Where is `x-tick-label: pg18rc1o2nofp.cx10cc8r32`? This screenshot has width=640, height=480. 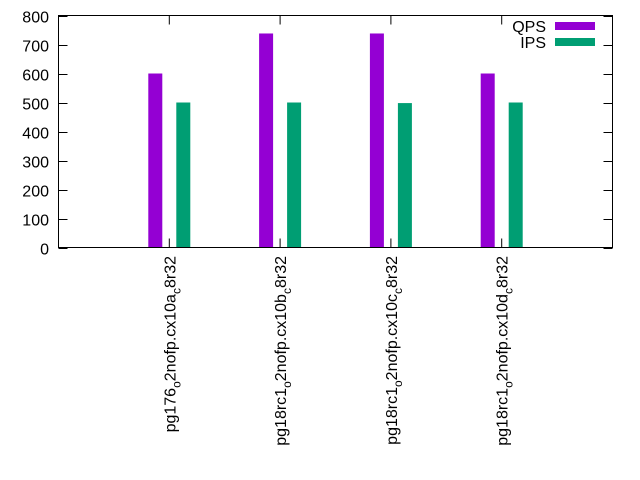
x-tick-label: pg18rc1o2nofp.cx10cc8r32 is located at coordinates (394, 350).